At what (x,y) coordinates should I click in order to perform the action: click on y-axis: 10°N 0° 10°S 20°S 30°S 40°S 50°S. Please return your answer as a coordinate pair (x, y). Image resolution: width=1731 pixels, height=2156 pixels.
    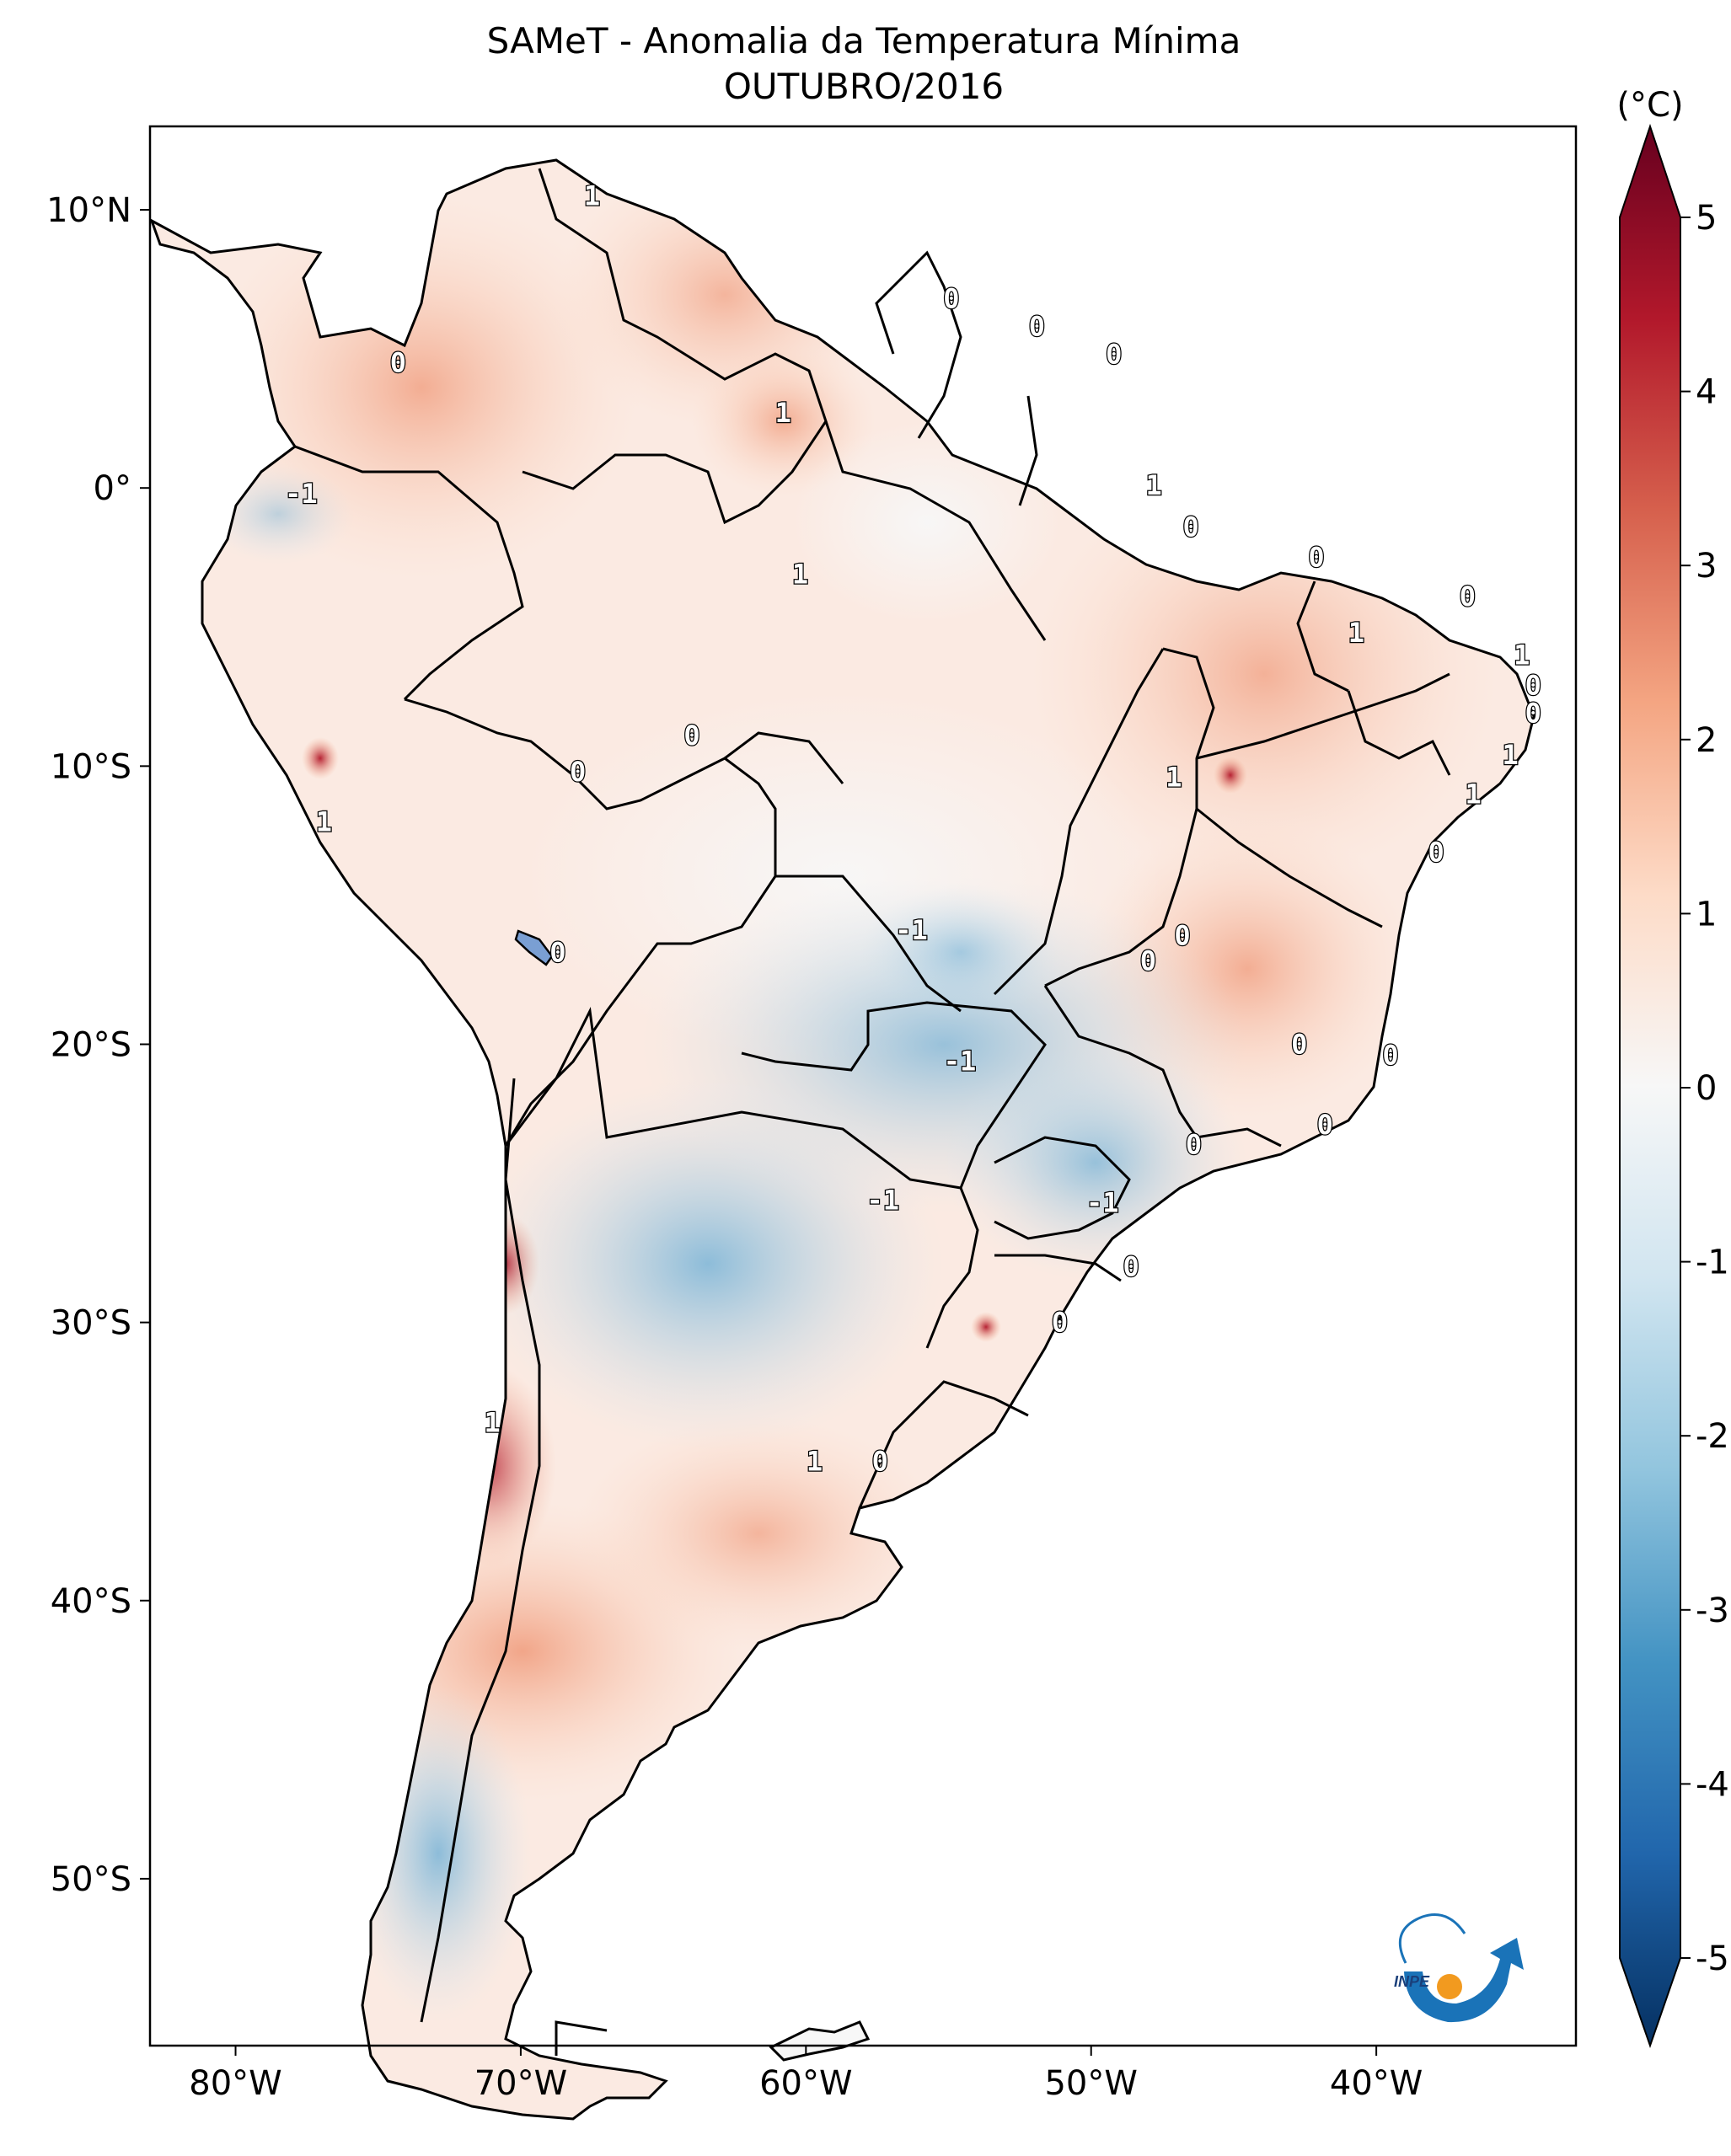
    Looking at the image, I should click on (98, 1045).